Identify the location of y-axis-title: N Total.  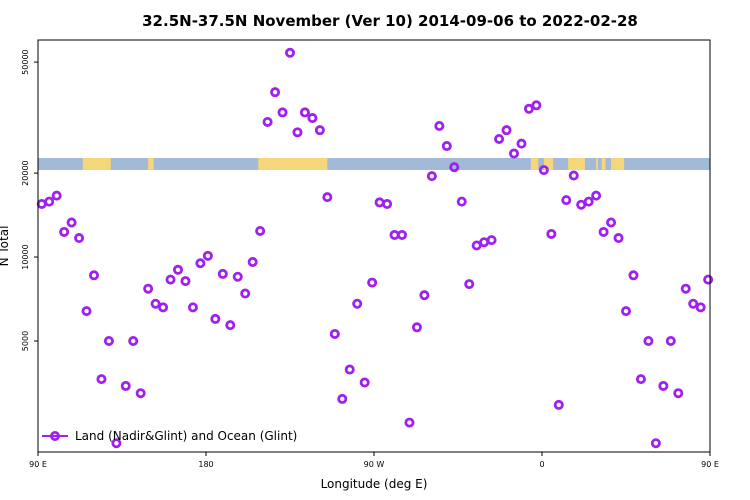
(5, 246).